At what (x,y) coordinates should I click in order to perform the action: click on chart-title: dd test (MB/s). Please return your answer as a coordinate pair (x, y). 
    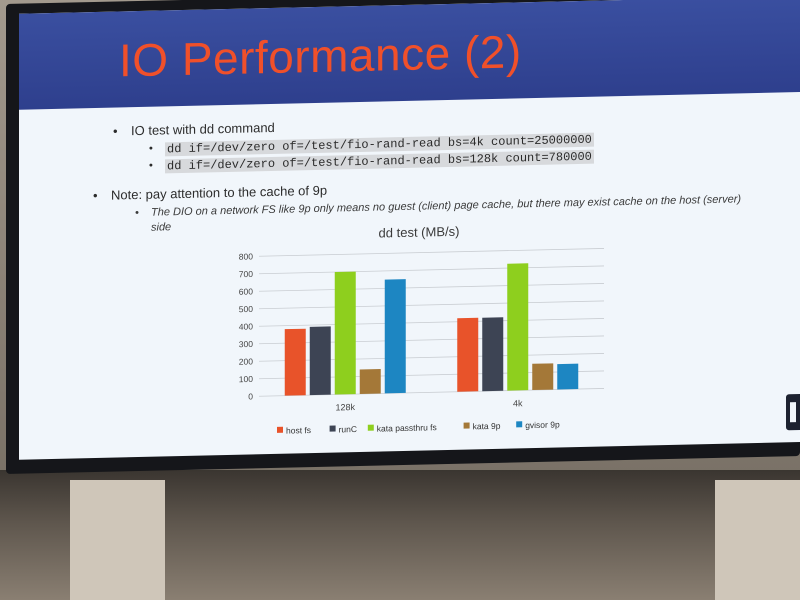
    Looking at the image, I should click on (419, 232).